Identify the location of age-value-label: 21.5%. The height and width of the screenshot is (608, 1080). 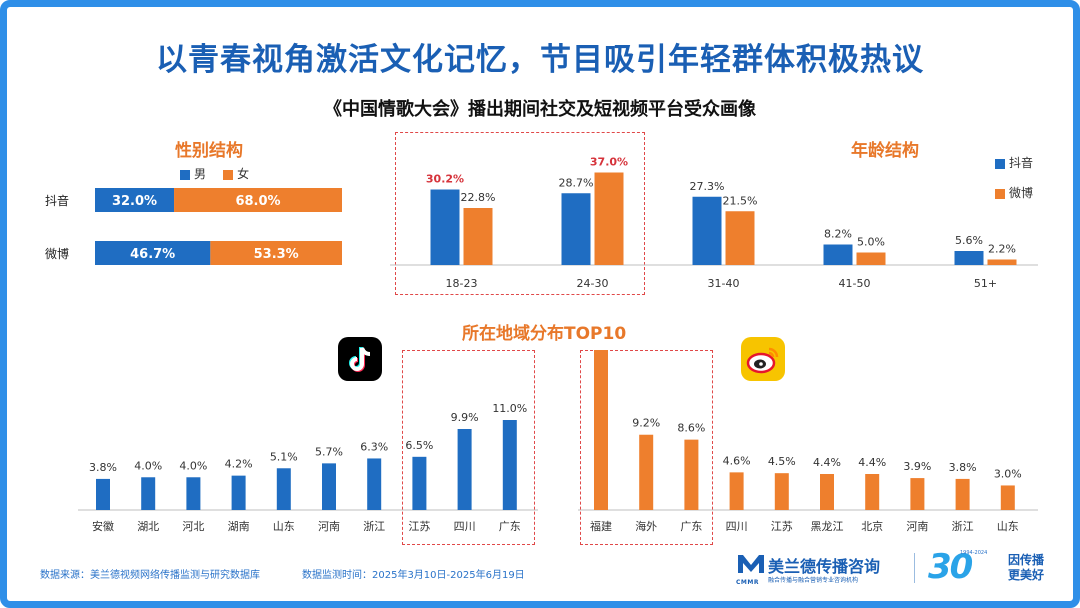
(740, 200).